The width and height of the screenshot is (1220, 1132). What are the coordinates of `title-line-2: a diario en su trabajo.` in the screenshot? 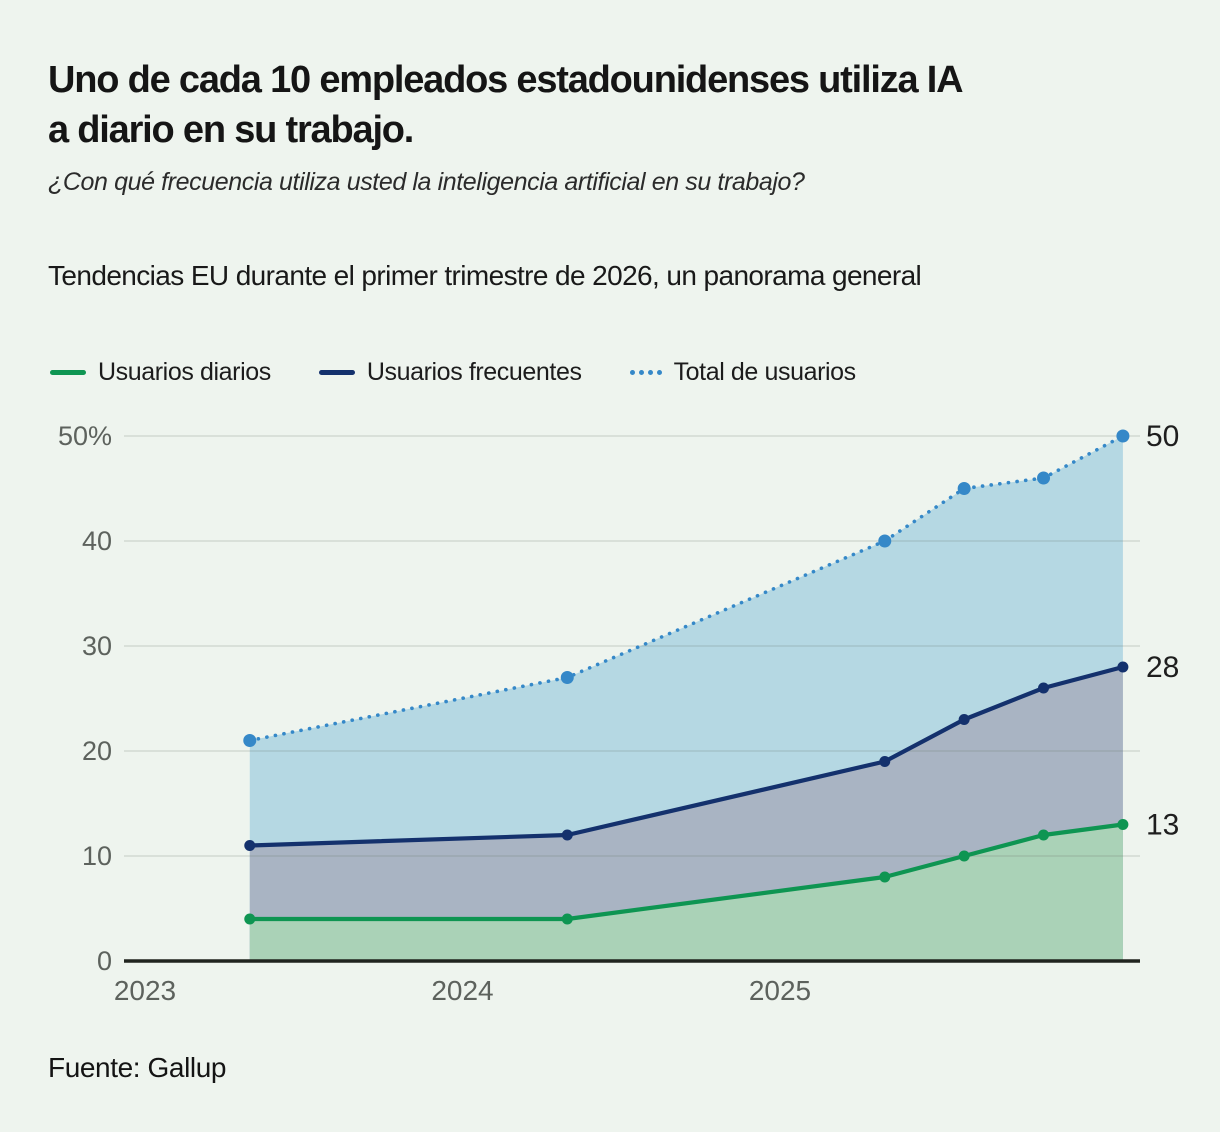 It's located at (231, 130).